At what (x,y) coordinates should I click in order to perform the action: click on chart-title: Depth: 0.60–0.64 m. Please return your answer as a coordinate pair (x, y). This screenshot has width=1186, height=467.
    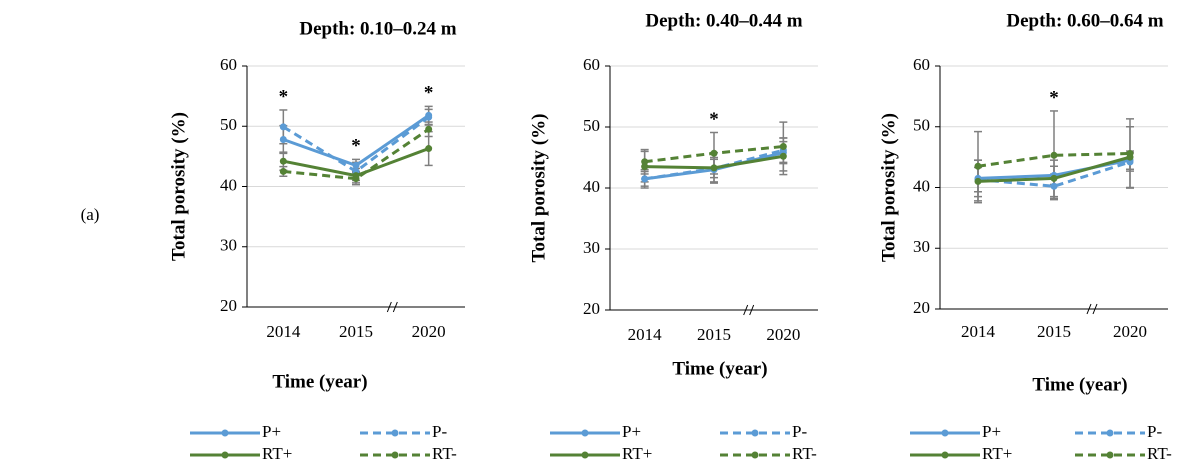
    Looking at the image, I should click on (1084, 20).